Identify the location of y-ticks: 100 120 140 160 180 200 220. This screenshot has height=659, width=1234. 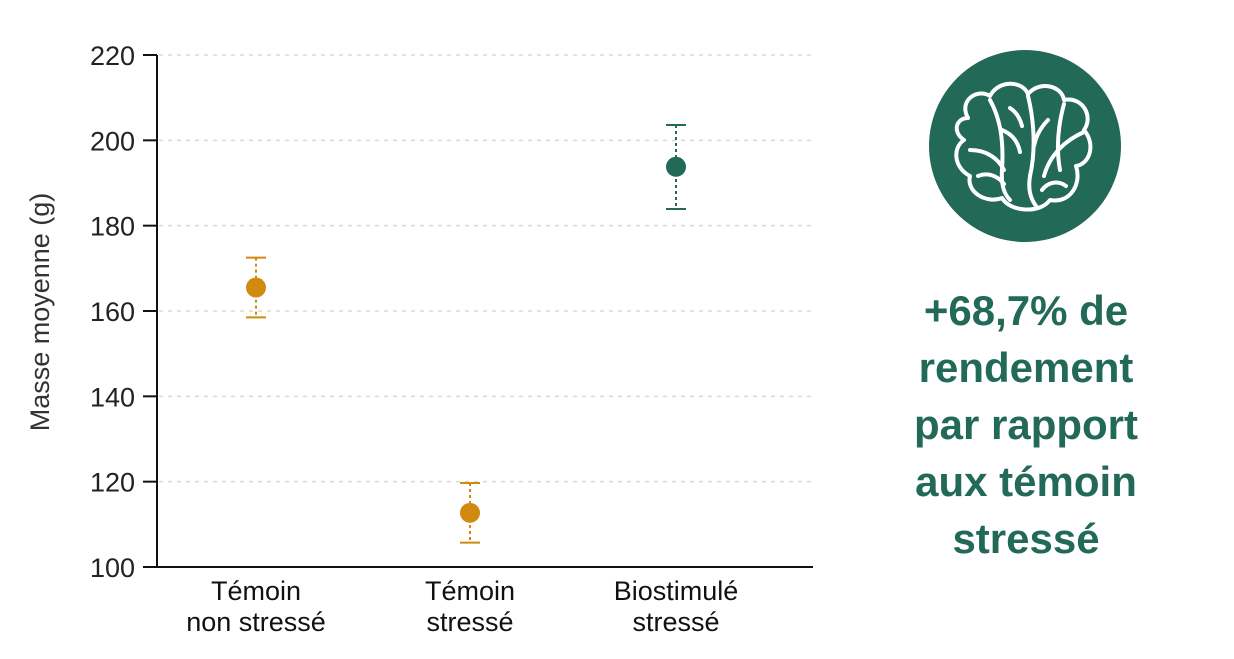
(123, 312).